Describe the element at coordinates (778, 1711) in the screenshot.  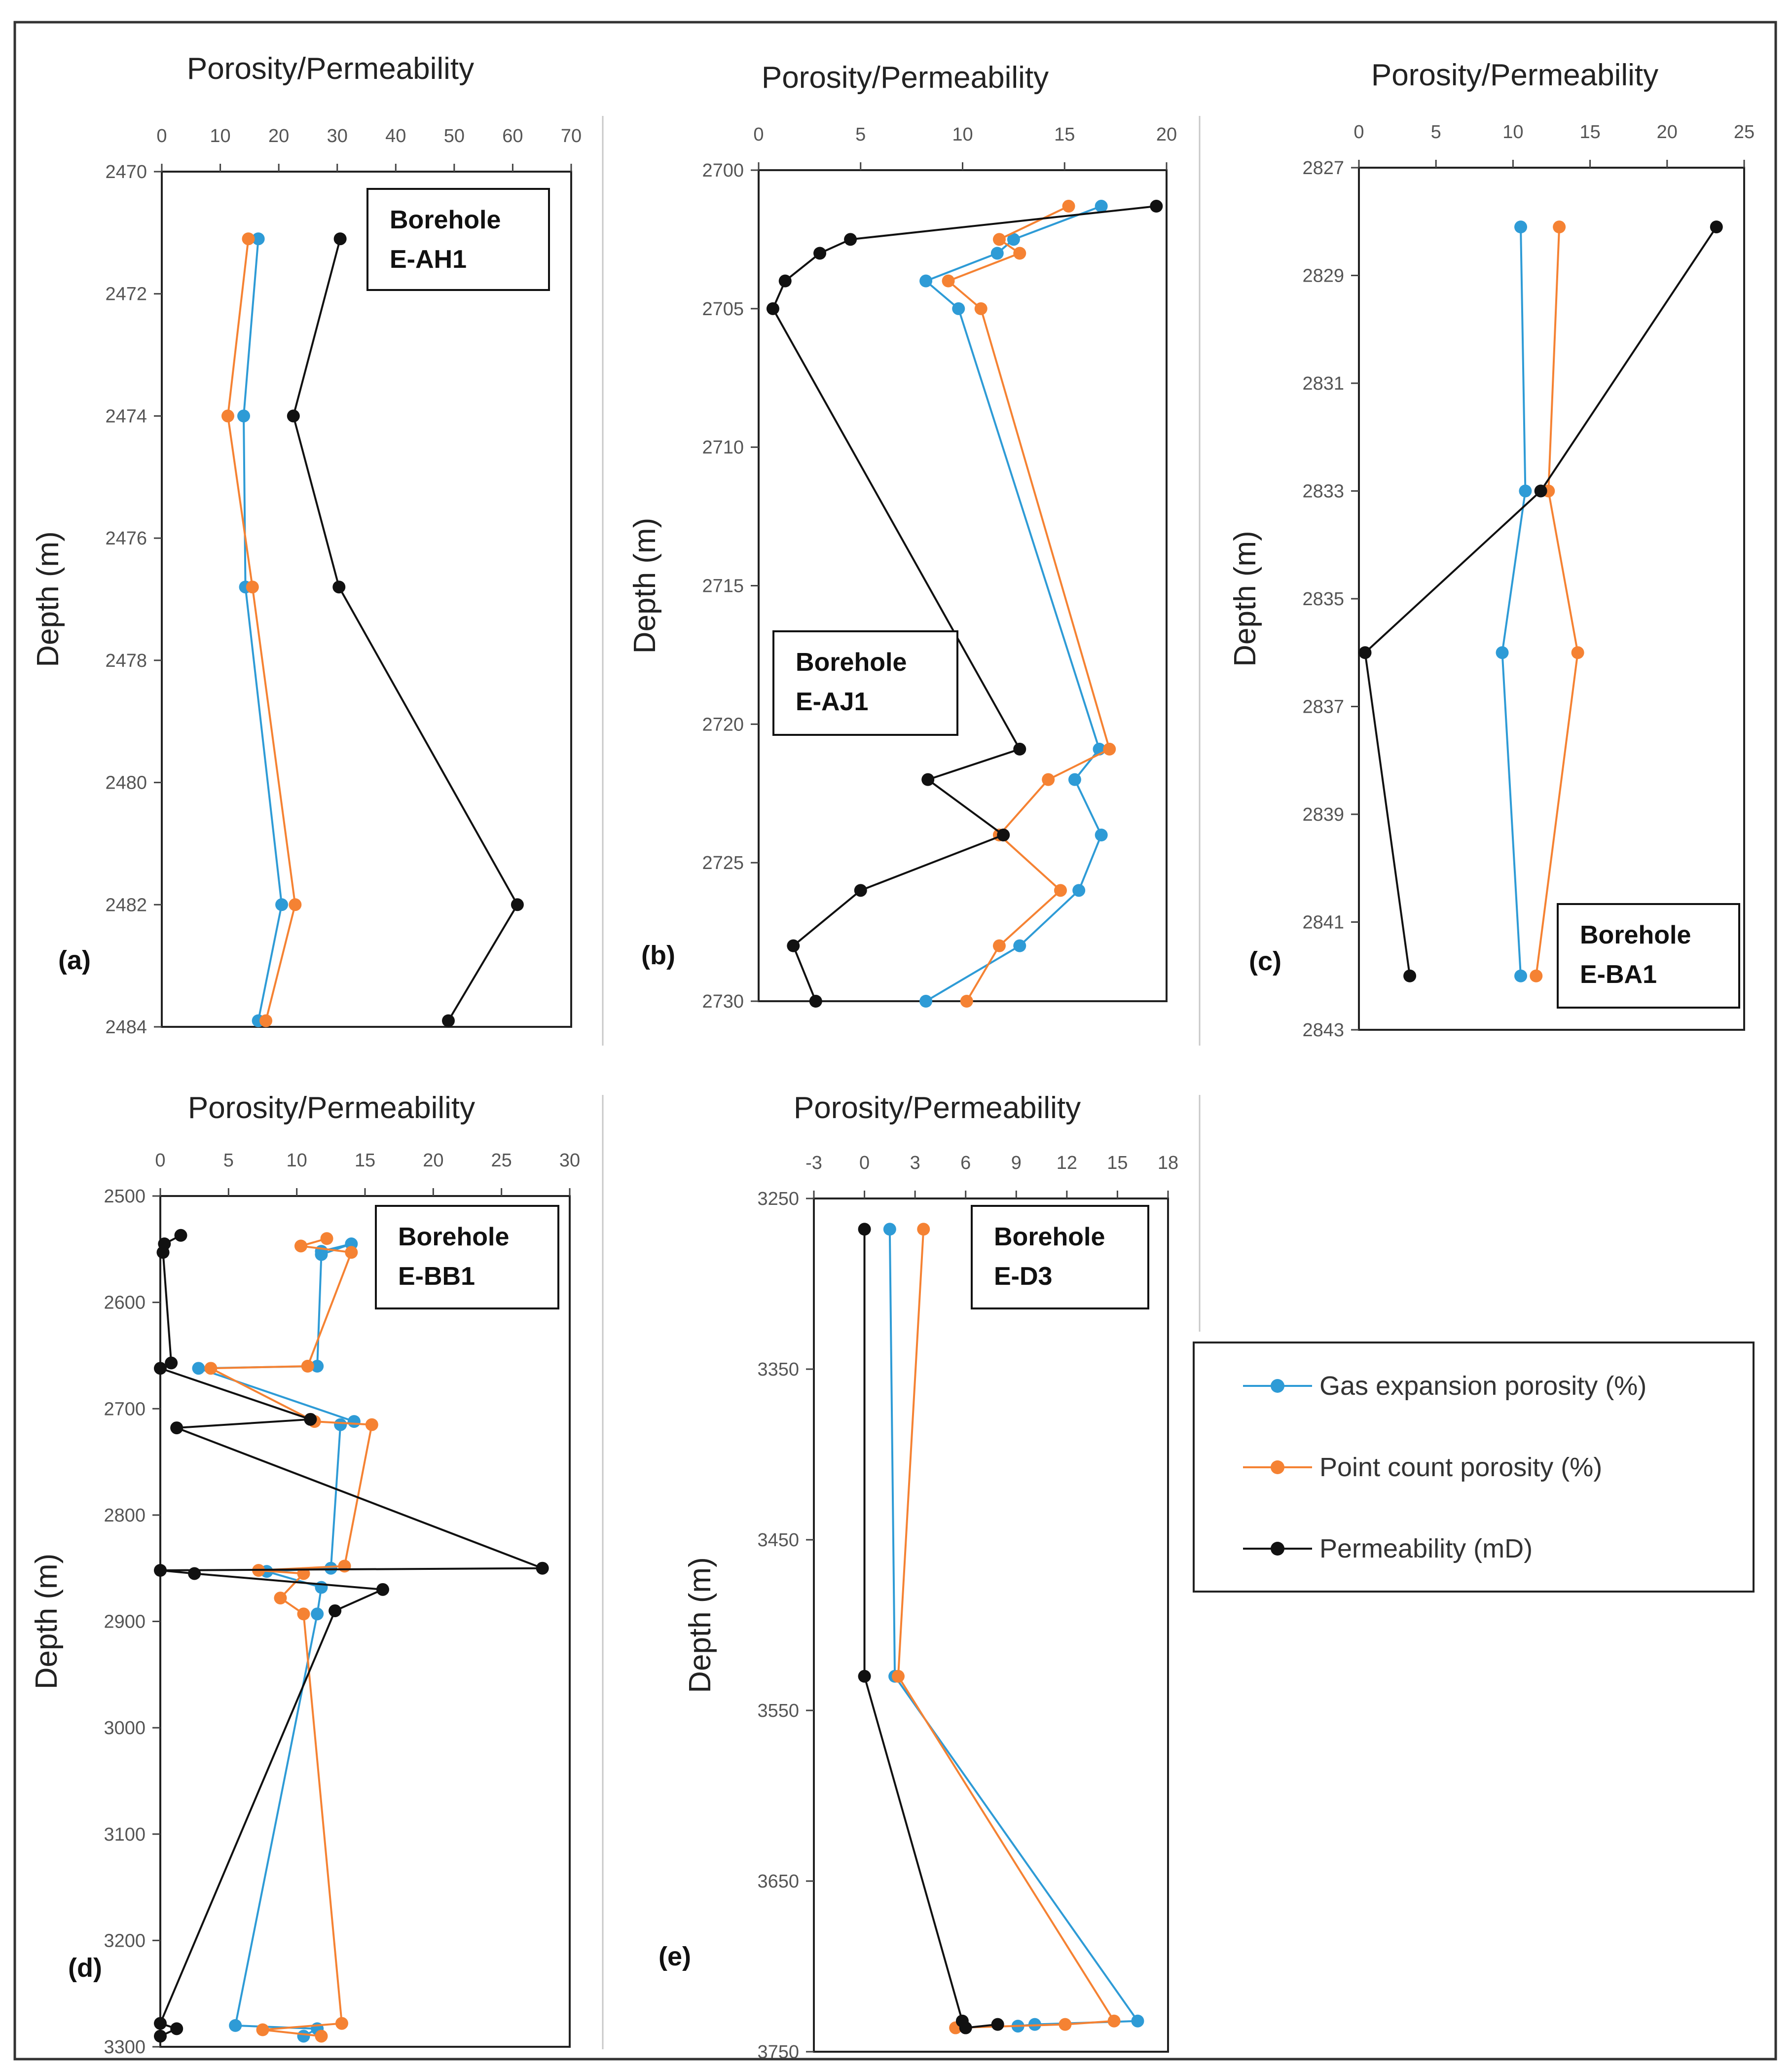
I see `y-tick-label: 3550` at that location.